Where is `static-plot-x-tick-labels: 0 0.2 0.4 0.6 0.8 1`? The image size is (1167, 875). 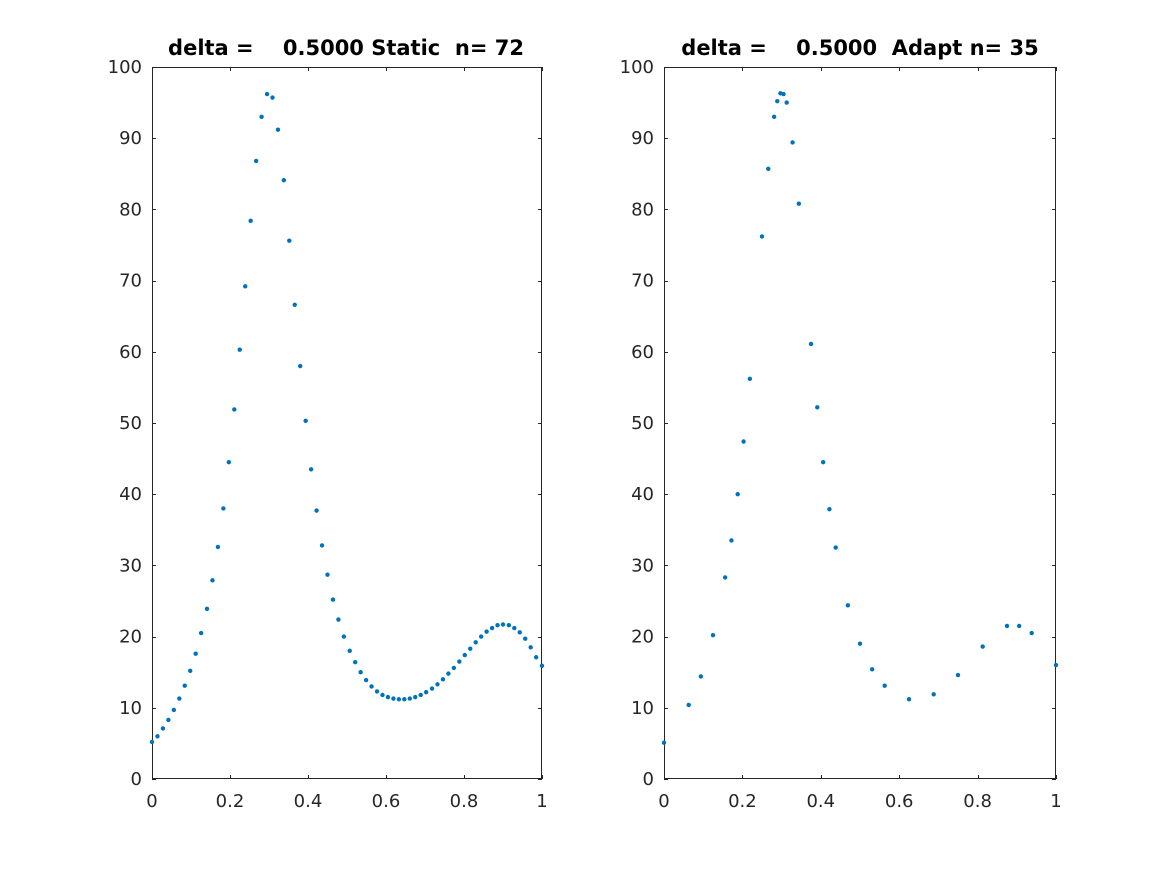 static-plot-x-tick-labels: 0 0.2 0.4 0.6 0.8 1 is located at coordinates (346, 801).